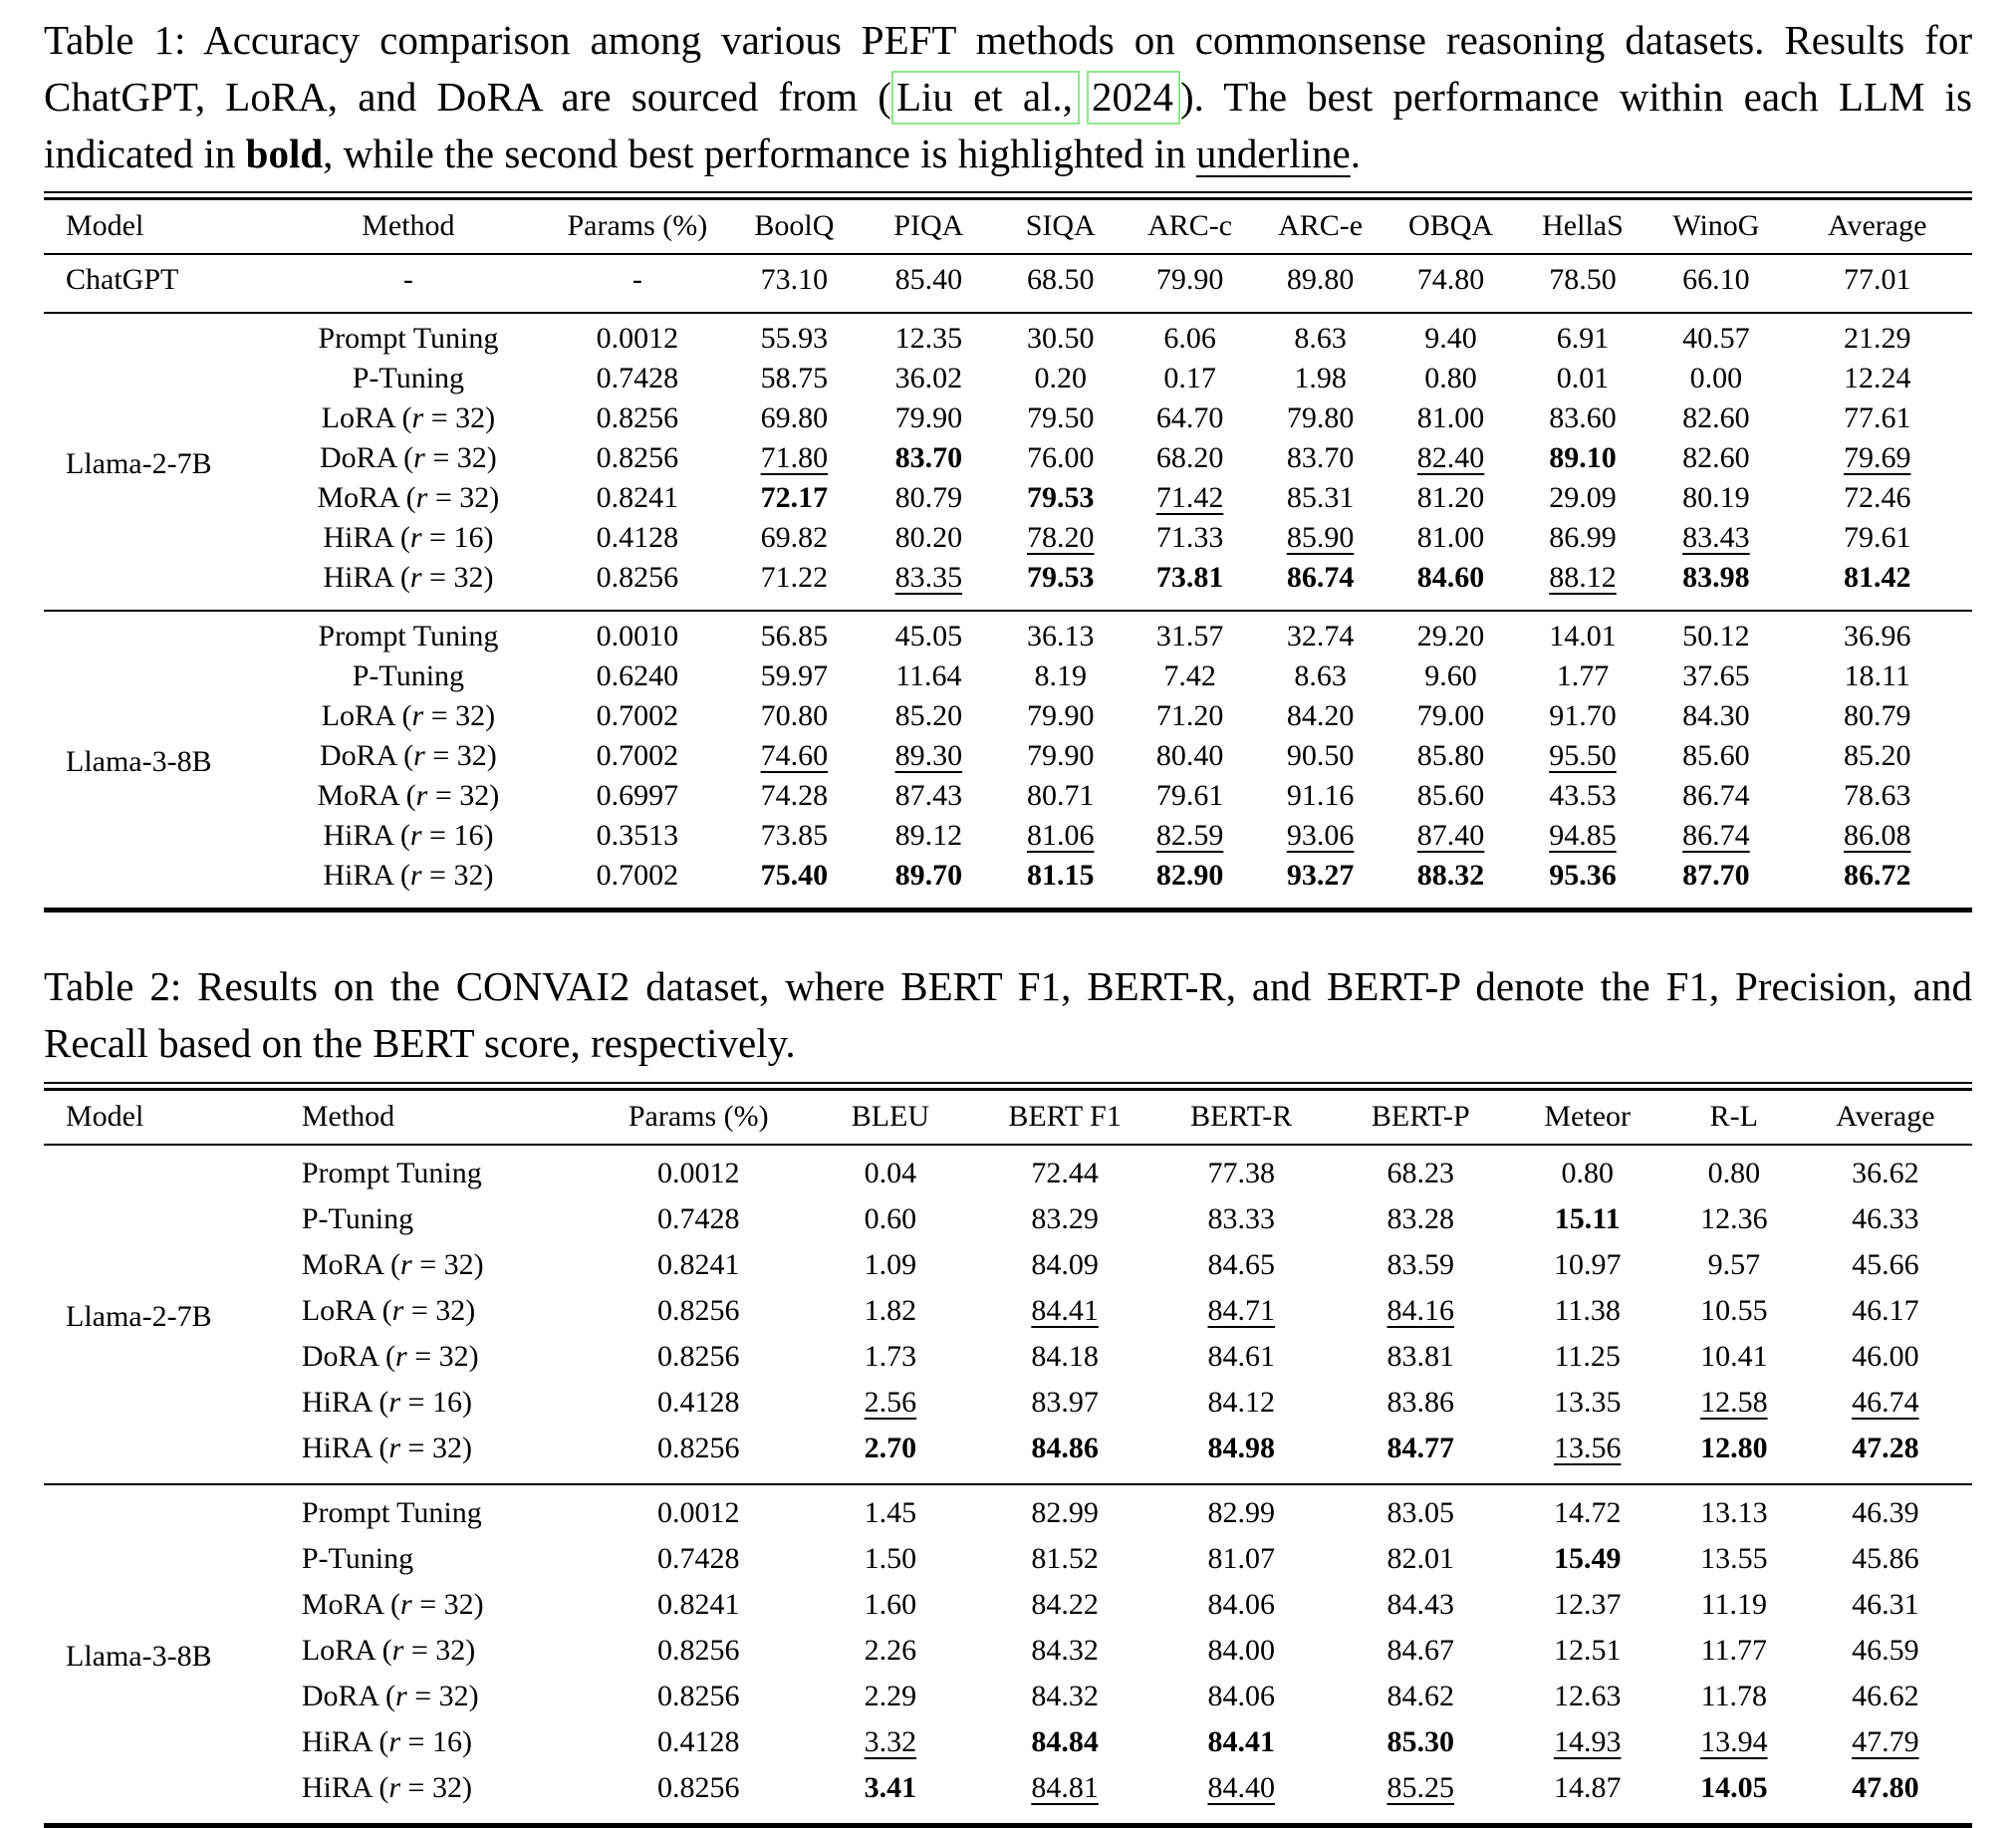 The width and height of the screenshot is (2016, 1828). What do you see at coordinates (794, 755) in the screenshot?
I see `value-cell: 74.60` at bounding box center [794, 755].